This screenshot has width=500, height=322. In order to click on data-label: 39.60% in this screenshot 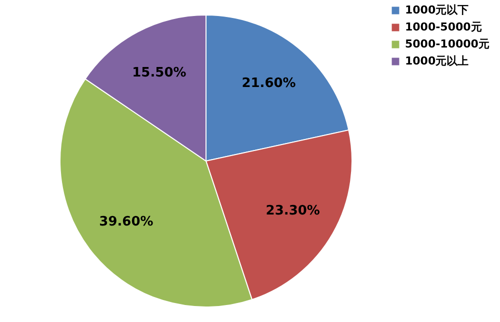, I will do `click(126, 222)`.